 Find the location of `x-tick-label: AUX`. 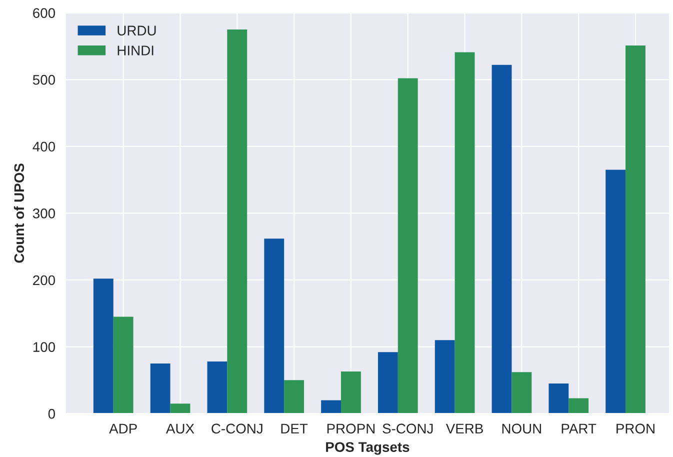

x-tick-label: AUX is located at coordinates (180, 429).